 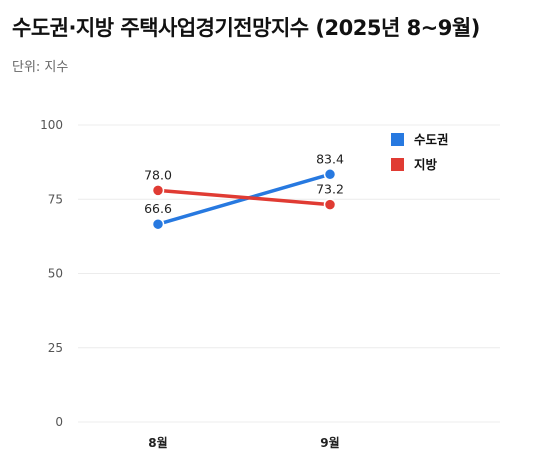 I want to click on y-tick-label-75: 75, so click(x=55, y=199).